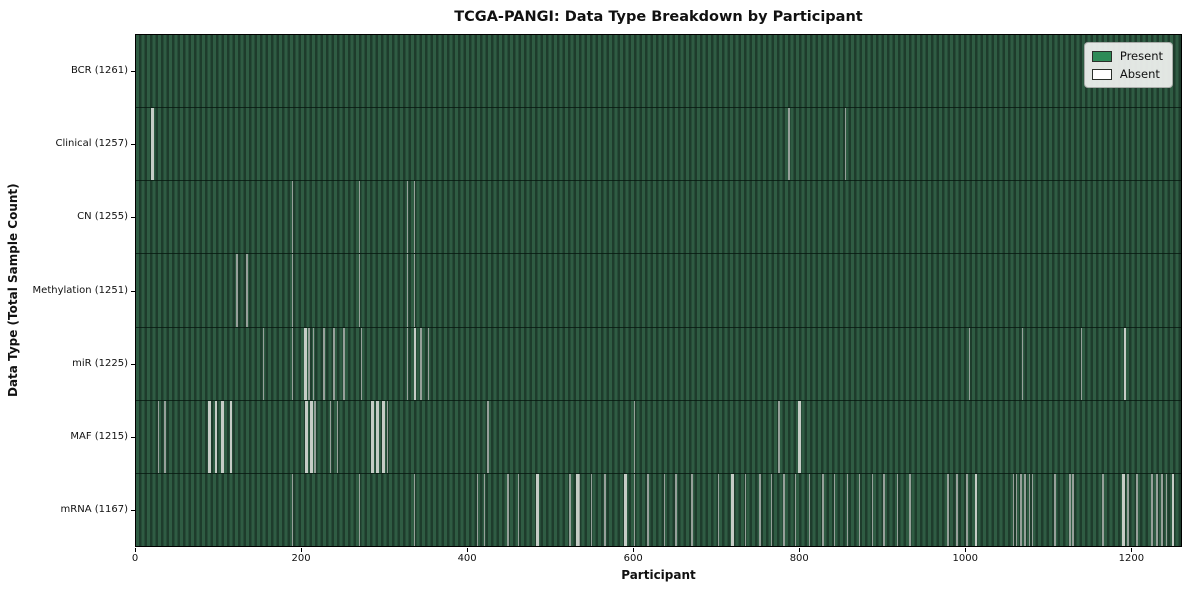 Image resolution: width=1200 pixels, height=600 pixels. What do you see at coordinates (99, 437) in the screenshot?
I see `y-tick-label-MAF: MAF (1215)` at bounding box center [99, 437].